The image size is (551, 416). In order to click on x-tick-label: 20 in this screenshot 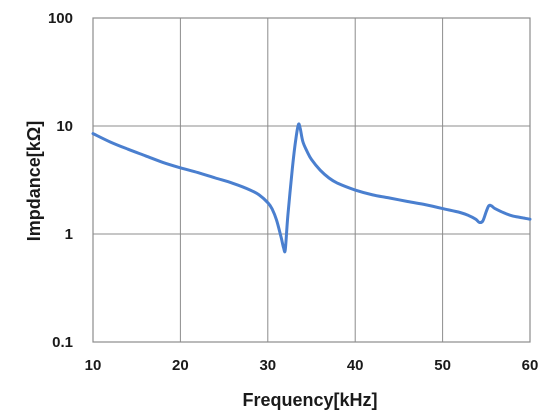, I will do `click(180, 365)`.